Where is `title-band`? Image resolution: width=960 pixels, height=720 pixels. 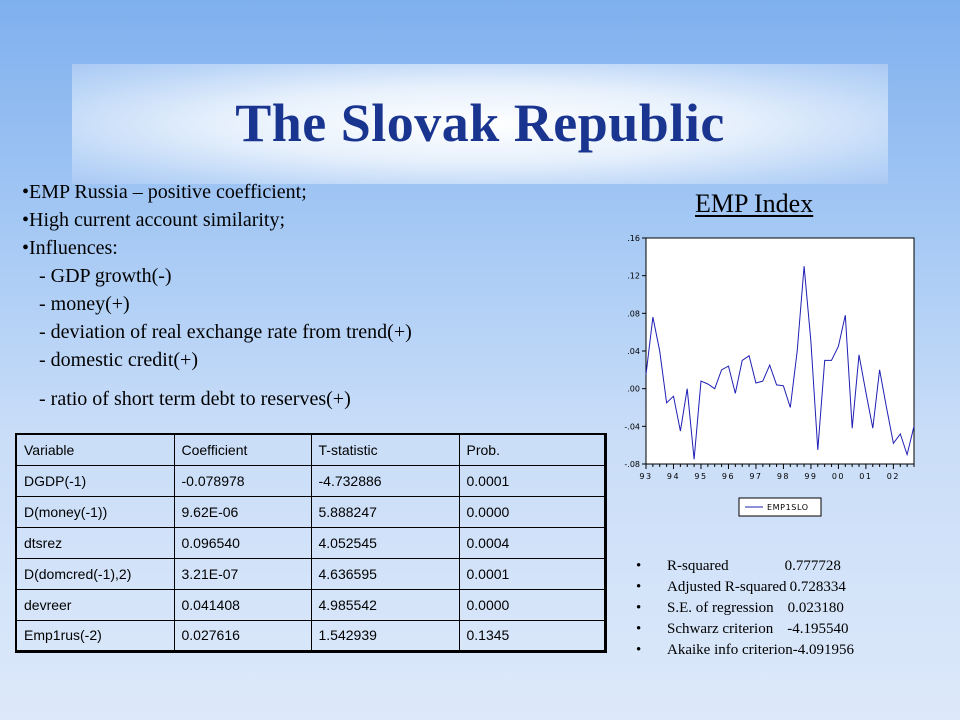
title-band is located at coordinates (480, 124).